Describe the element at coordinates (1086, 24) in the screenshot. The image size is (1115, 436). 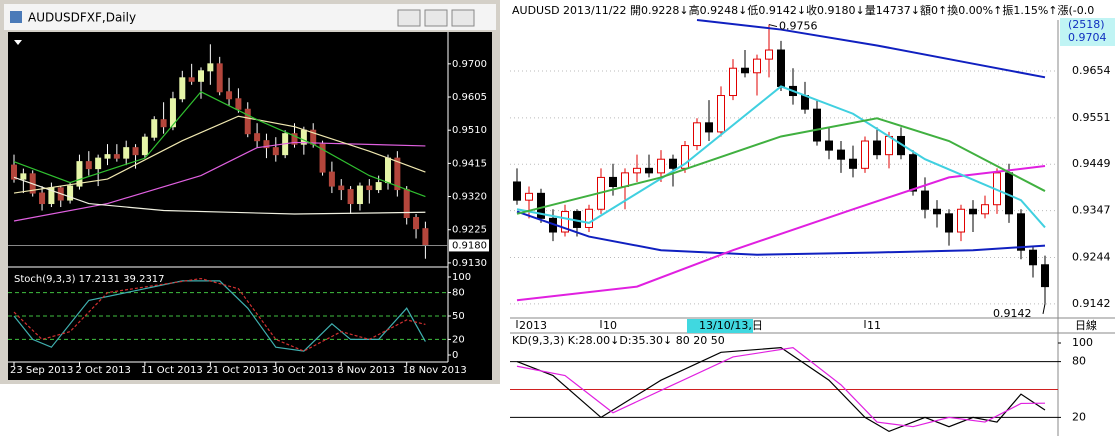
I see `corner-label: (2518)` at that location.